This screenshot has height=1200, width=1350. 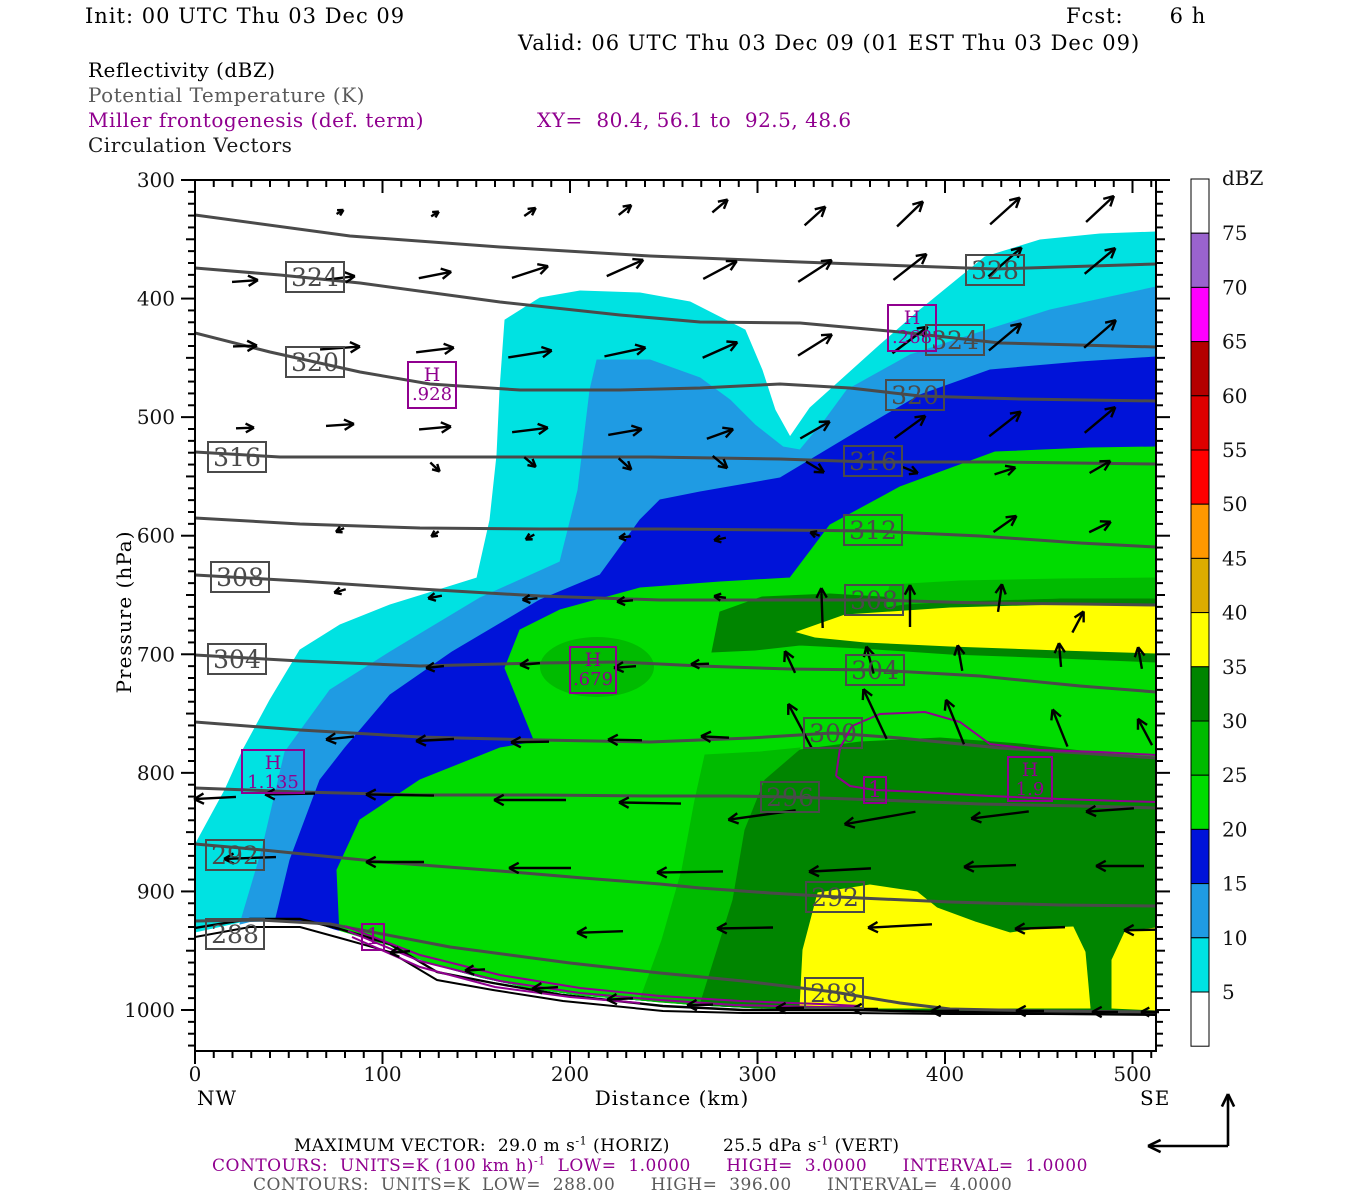 What do you see at coordinates (995, 270) in the screenshot?
I see `svg-text: 328` at bounding box center [995, 270].